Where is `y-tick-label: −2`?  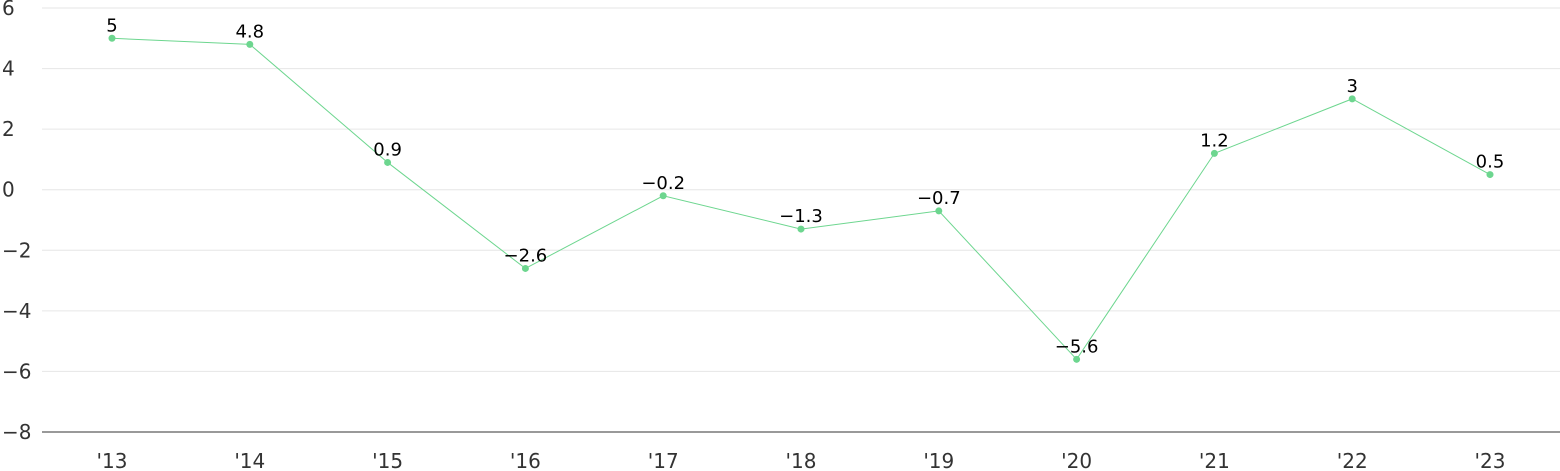
y-tick-label: −2 is located at coordinates (16, 250).